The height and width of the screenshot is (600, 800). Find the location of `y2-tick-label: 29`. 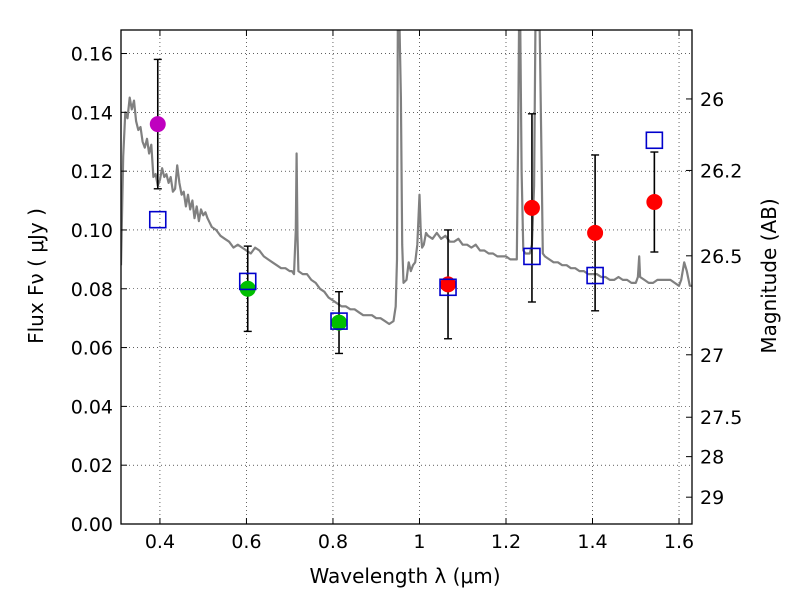

y2-tick-label: 29 is located at coordinates (712, 498).